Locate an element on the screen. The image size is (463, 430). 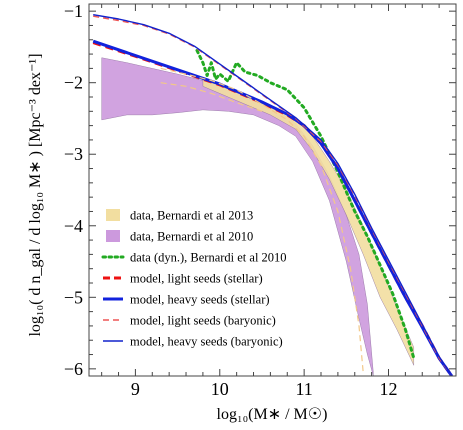
legend-entry-model-heavy-seeds-stellar: model, heavy seeds (stellar) is located at coordinates (186, 300).